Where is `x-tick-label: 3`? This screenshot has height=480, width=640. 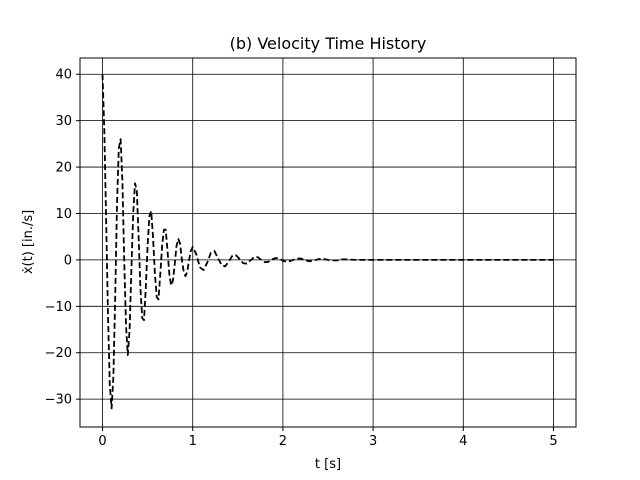 x-tick-label: 3 is located at coordinates (373, 441).